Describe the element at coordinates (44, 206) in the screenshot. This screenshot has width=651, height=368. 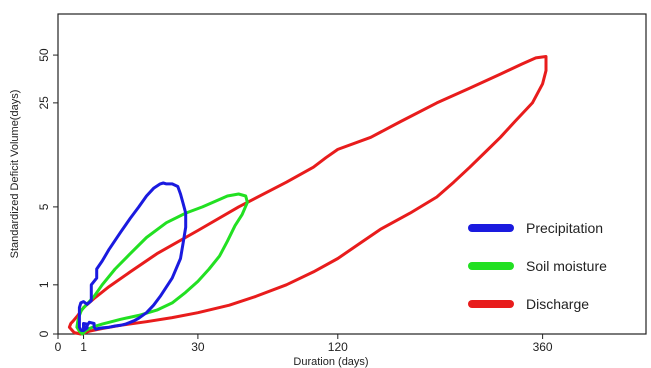
I see `y-tick-label: 5` at that location.